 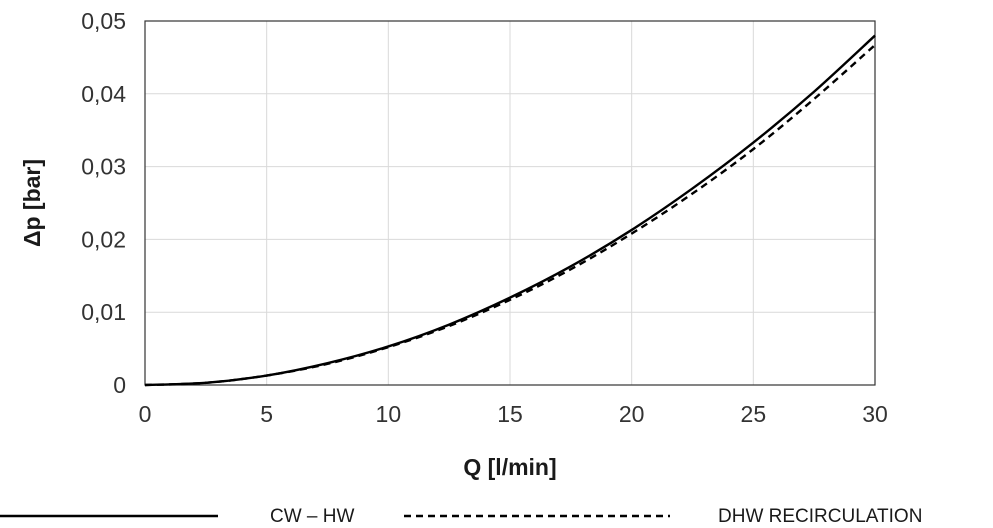 What do you see at coordinates (754, 414) in the screenshot?
I see `x-tick-label: 25` at bounding box center [754, 414].